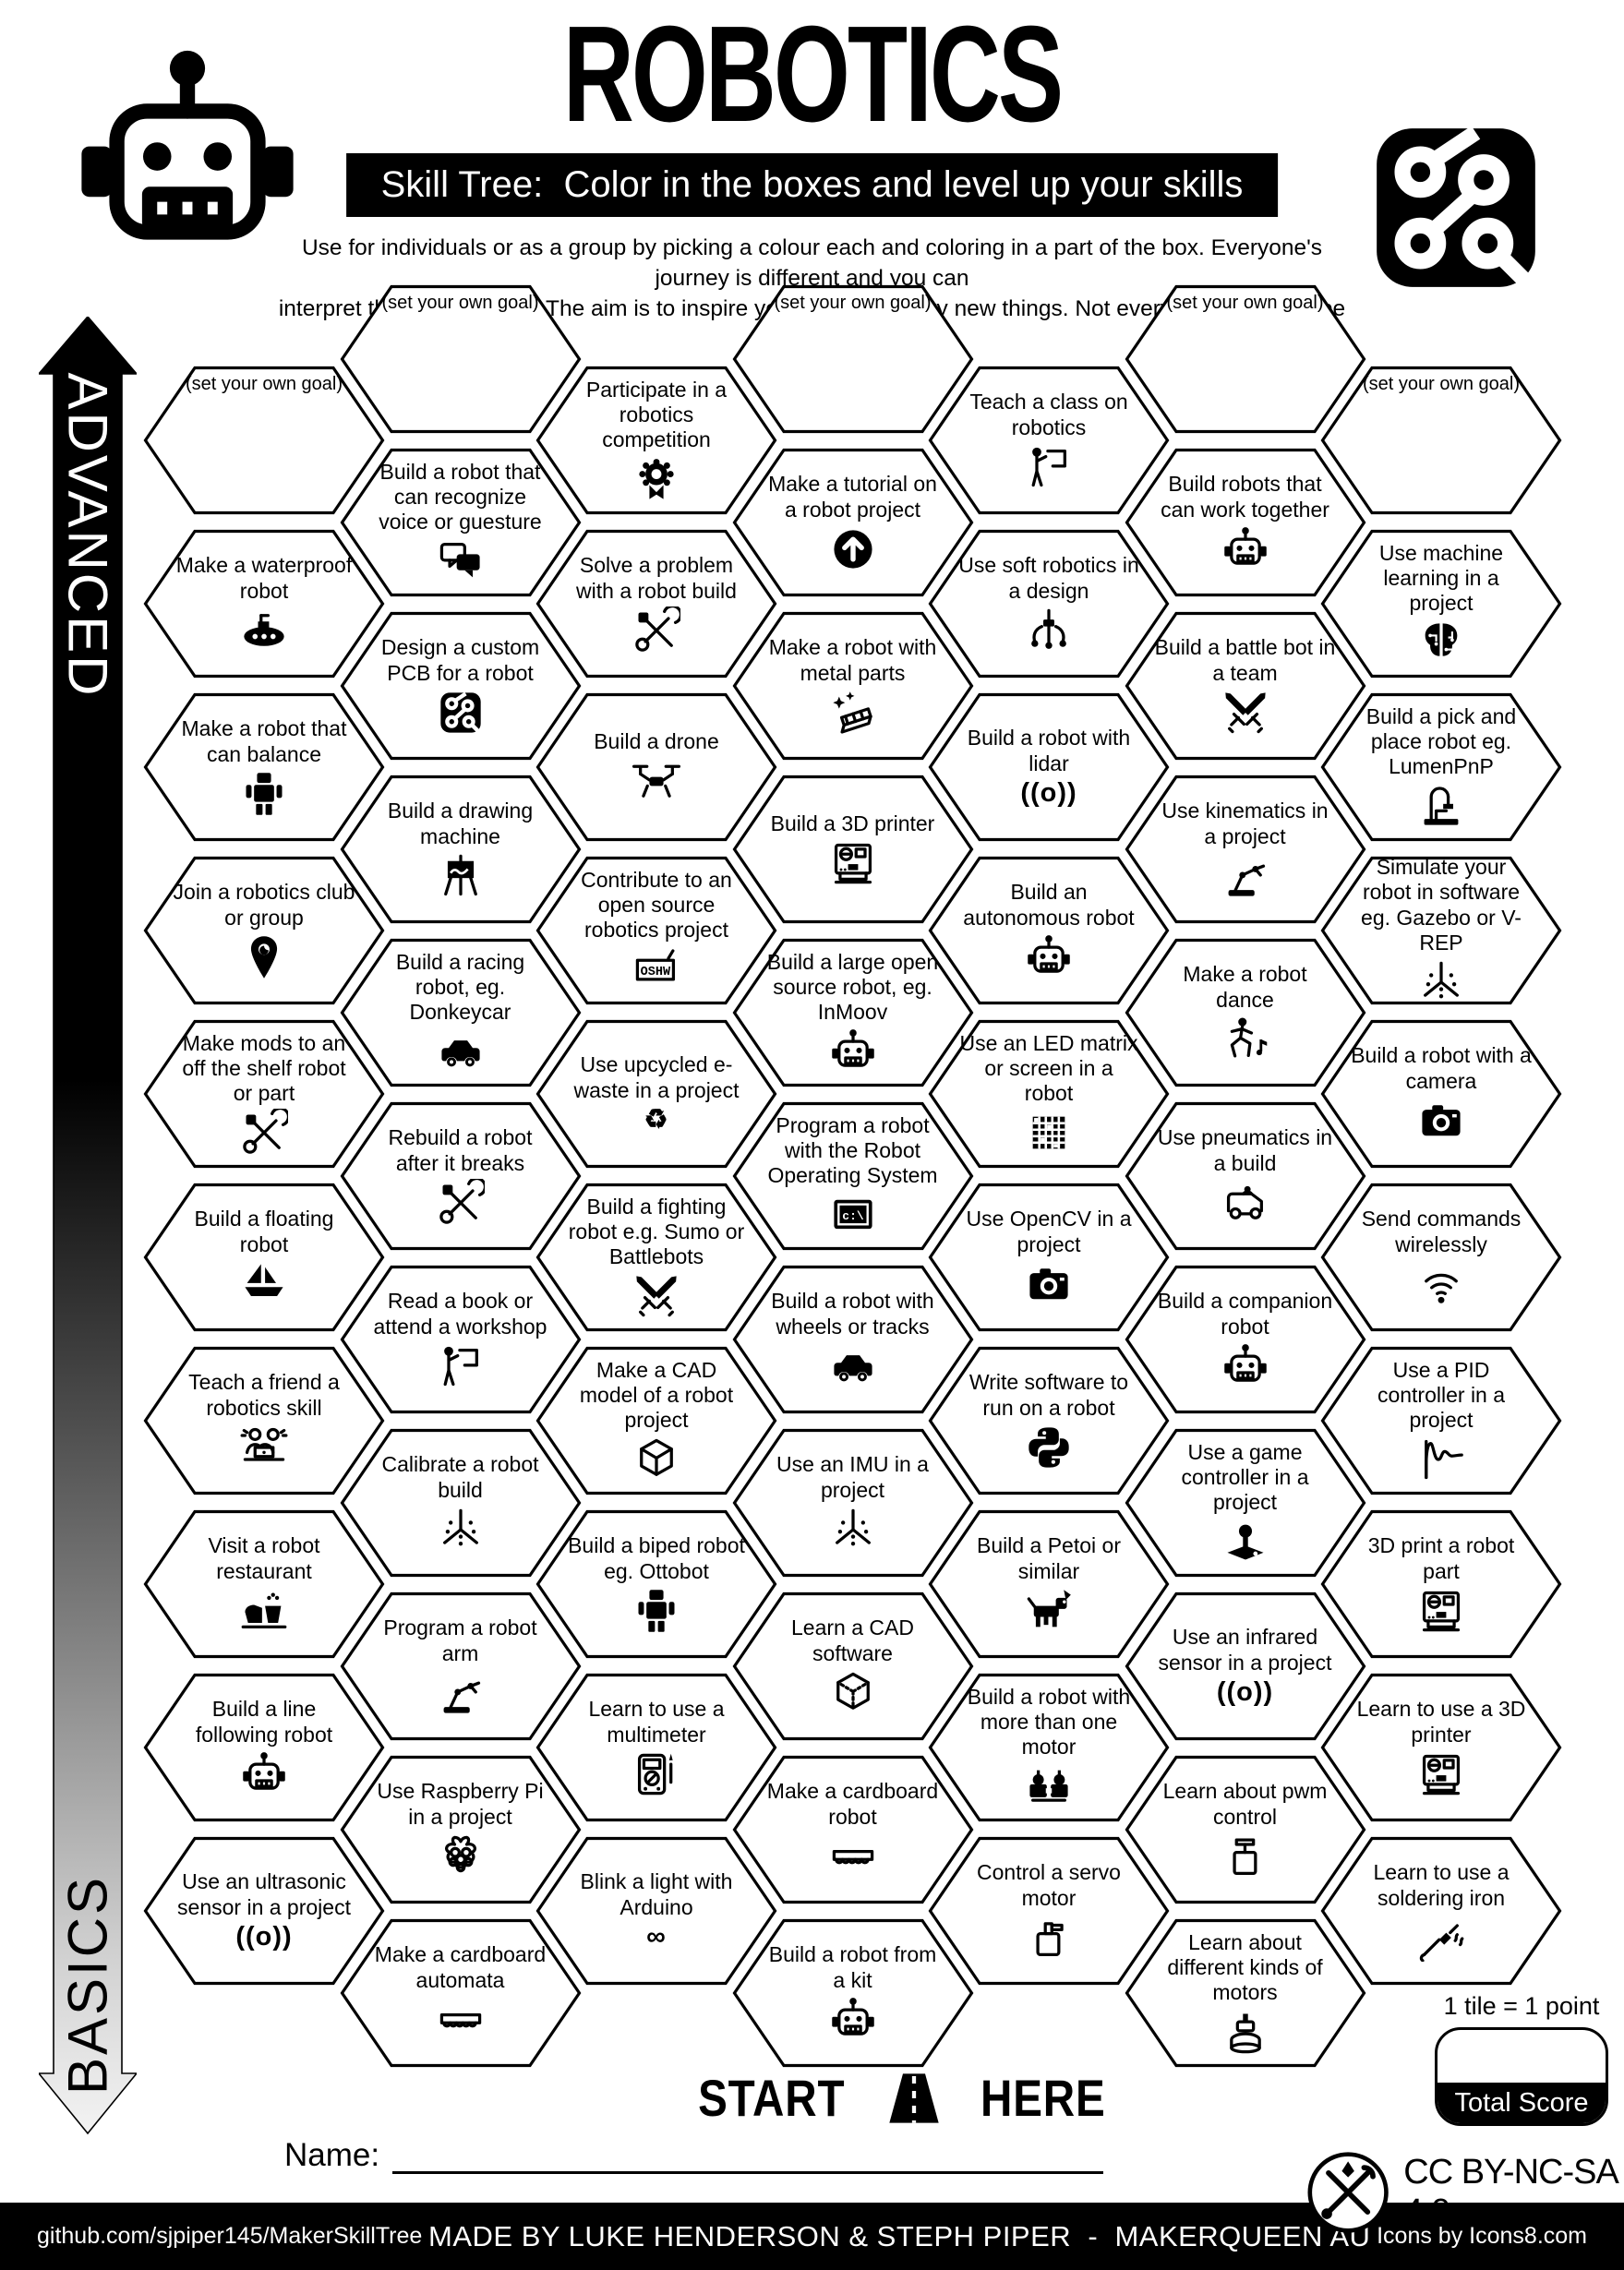 The height and width of the screenshot is (2270, 1624). I want to click on hex-read-a-book-or-attend-a-workshop: Read a book or attend a workshop, so click(461, 1339).